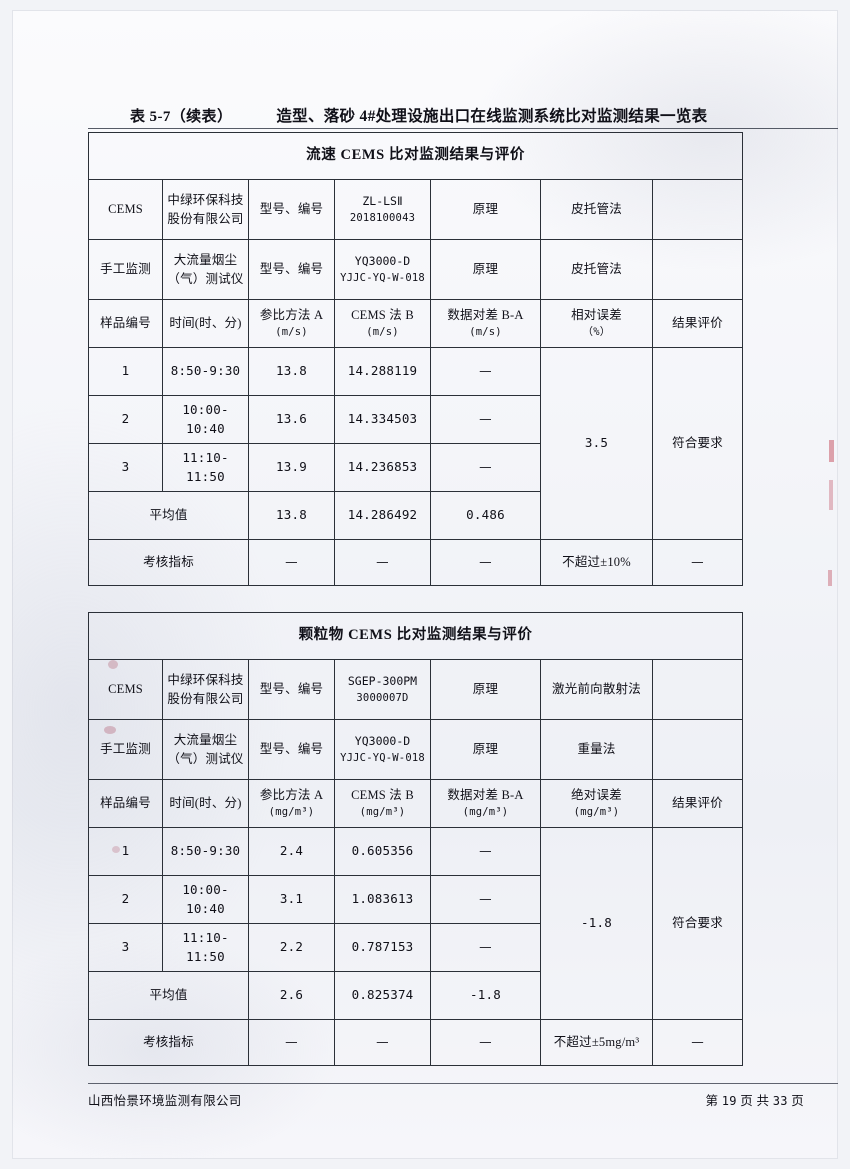  What do you see at coordinates (697, 803) in the screenshot?
I see `pm-header-evaluation: 结果评价` at bounding box center [697, 803].